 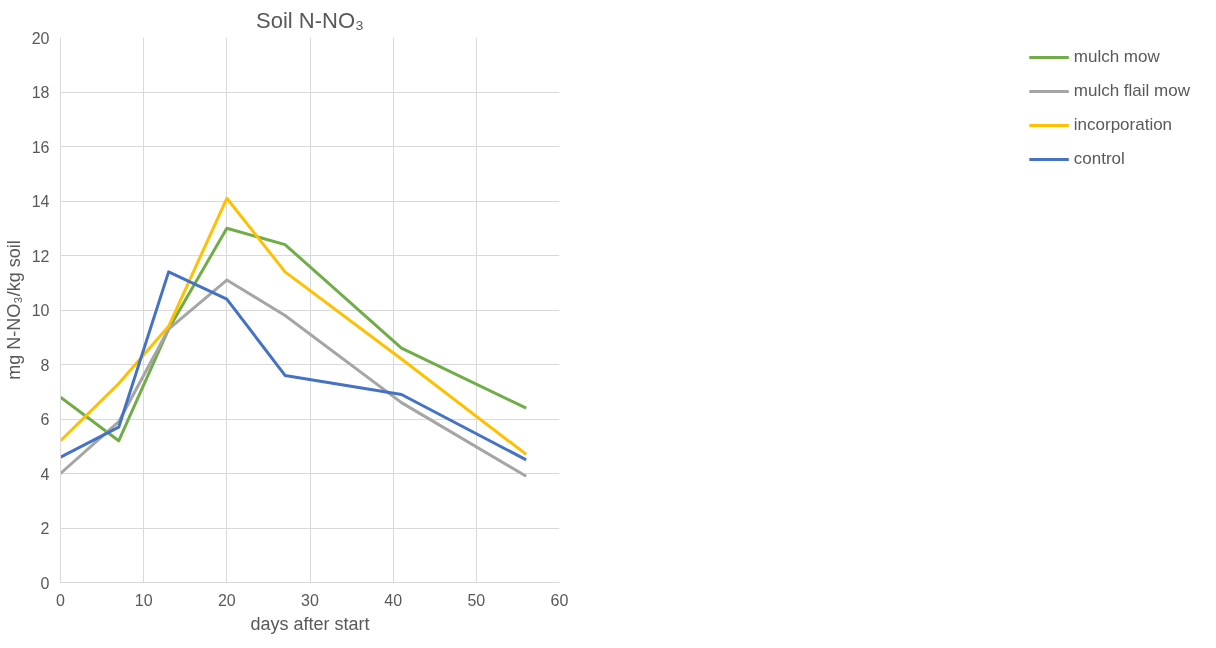 What do you see at coordinates (61, 600) in the screenshot?
I see `x-tick-label: 0` at bounding box center [61, 600].